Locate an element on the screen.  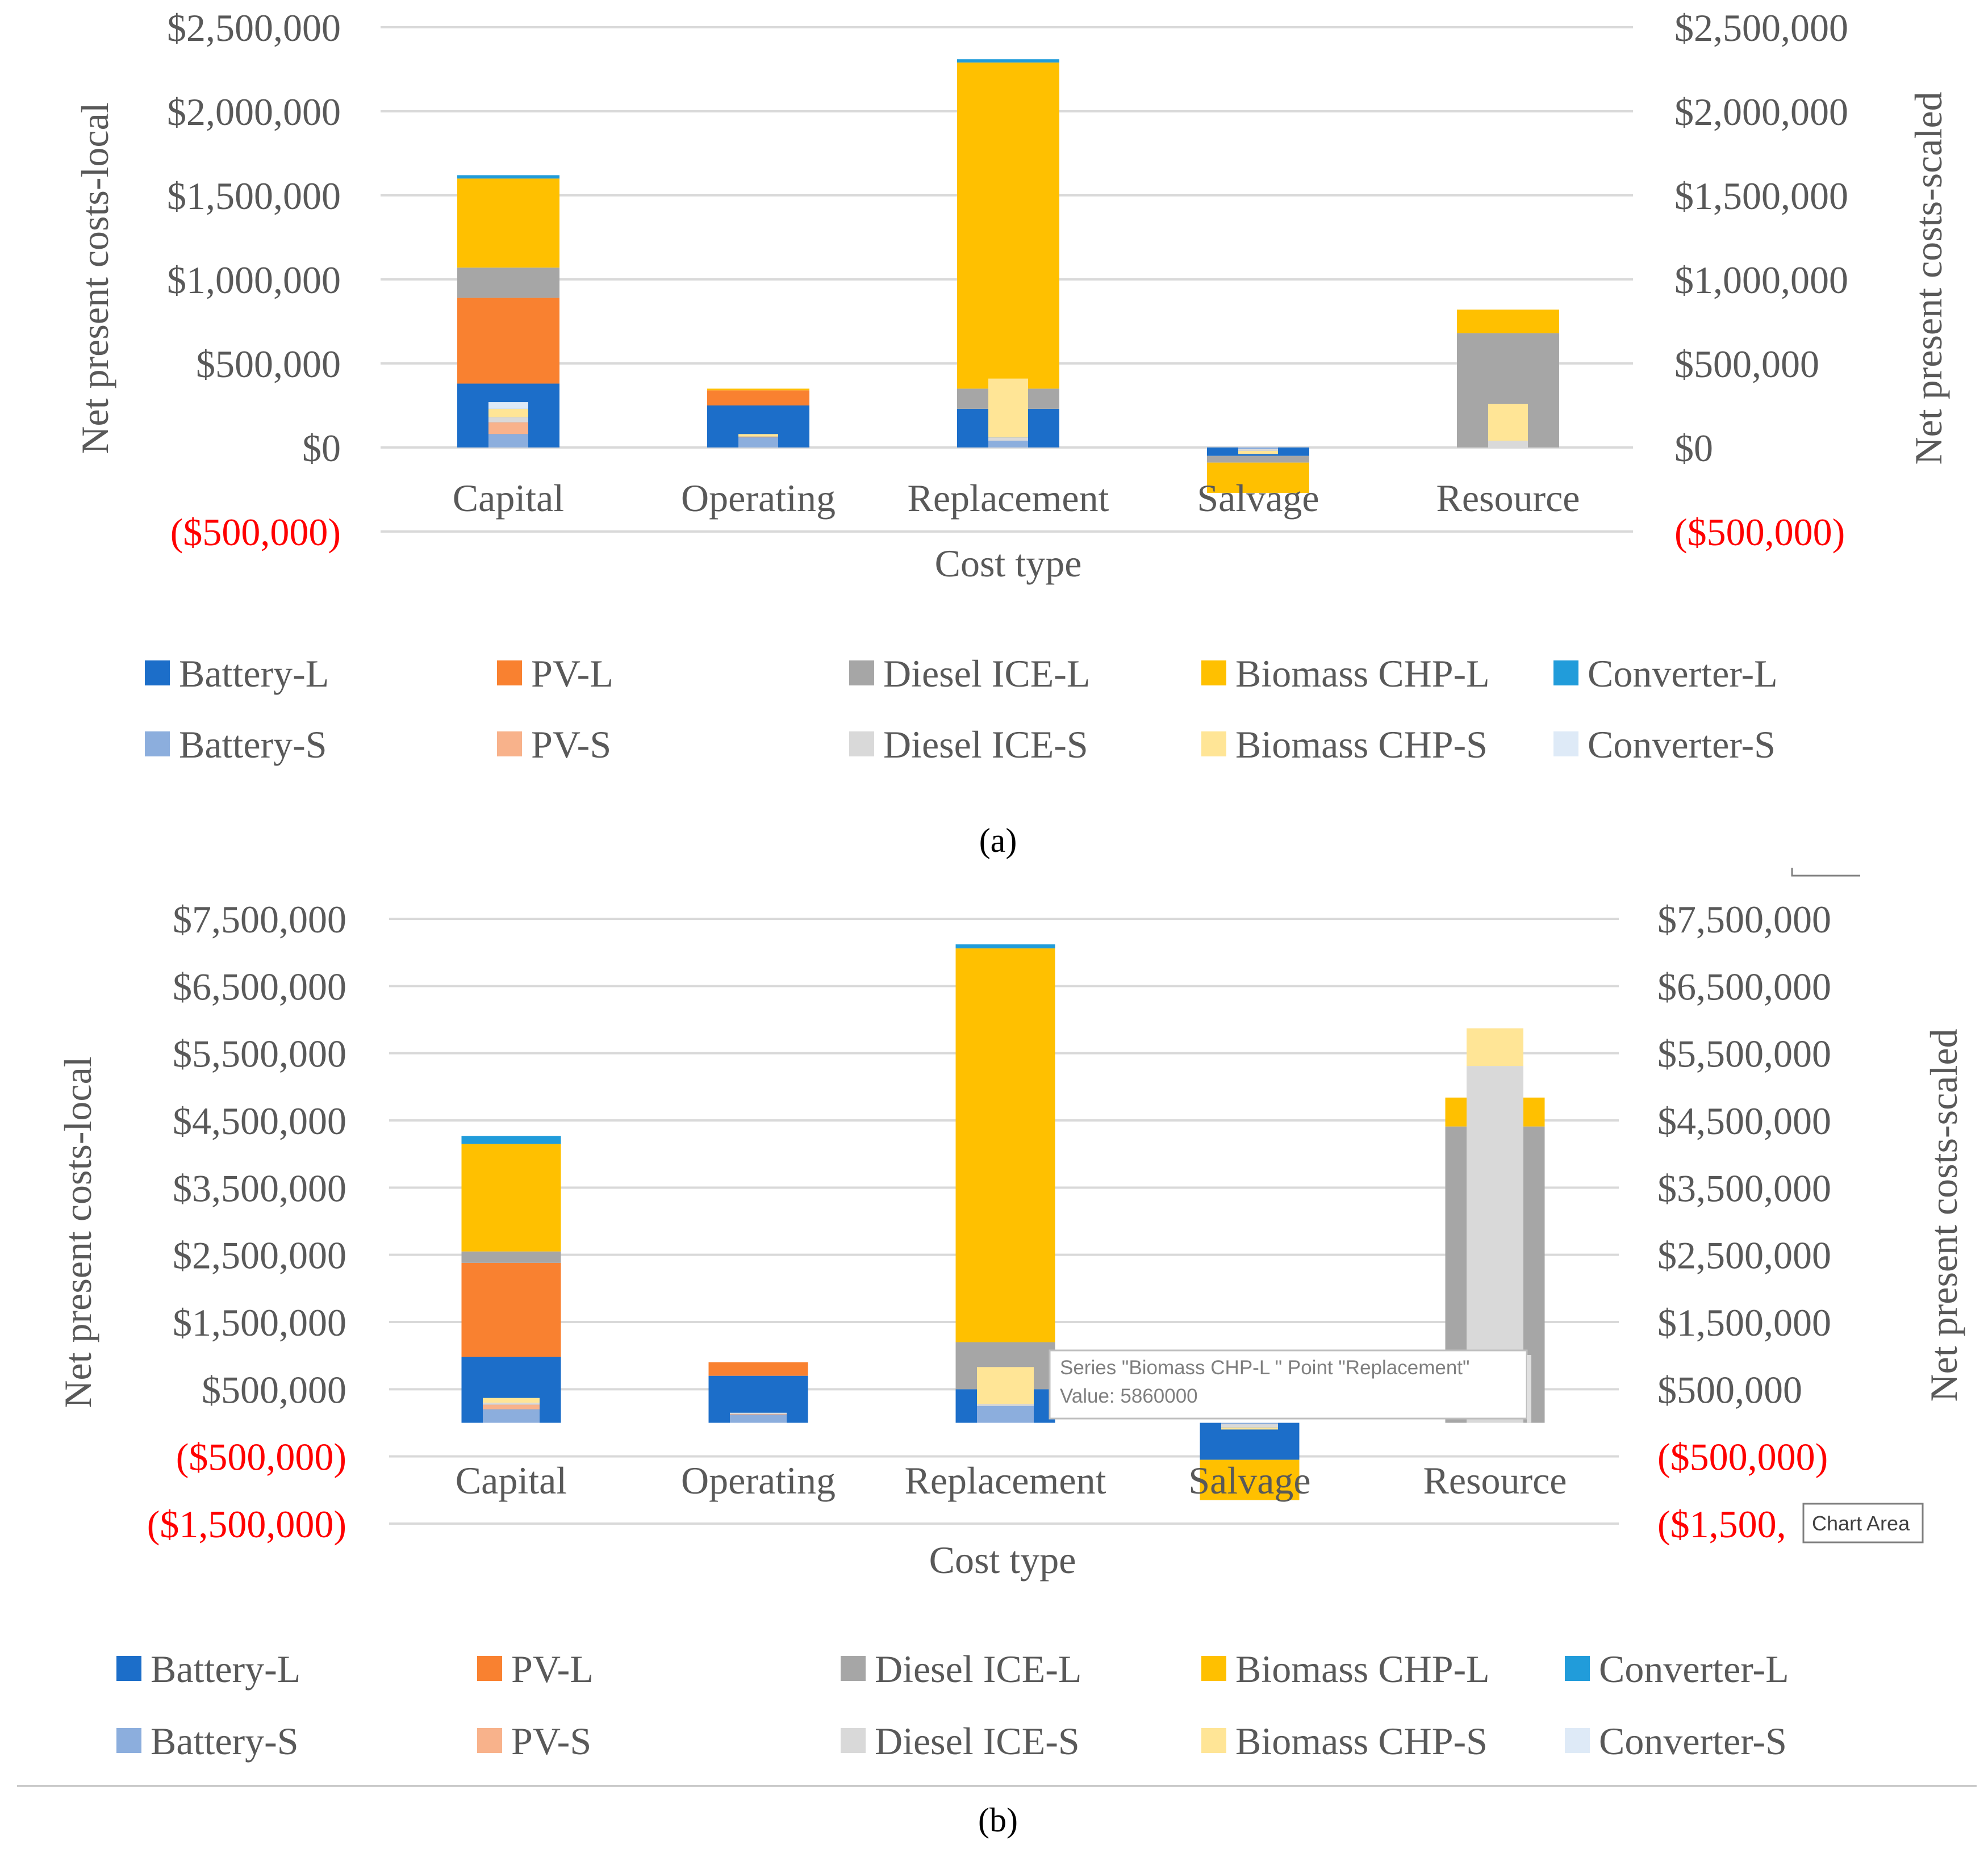
bar-biomass-chp-s-operating is located at coordinates (758, 435).